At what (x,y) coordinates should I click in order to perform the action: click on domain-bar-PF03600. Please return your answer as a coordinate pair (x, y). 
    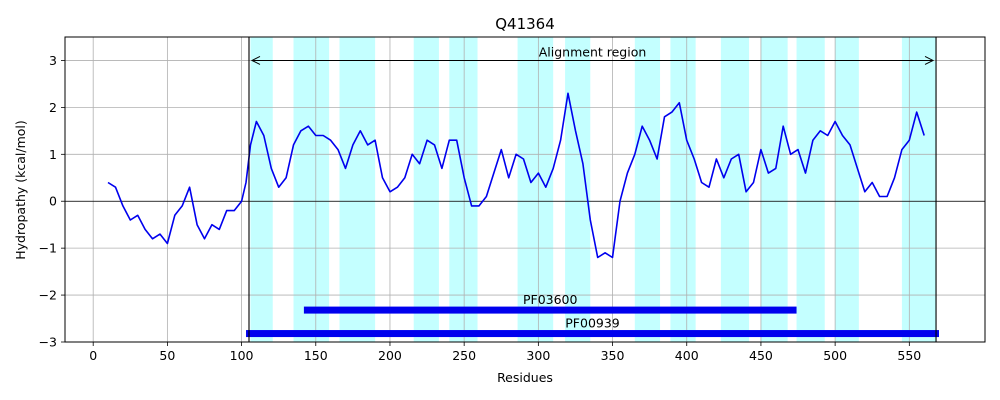
    Looking at the image, I should click on (550, 310).